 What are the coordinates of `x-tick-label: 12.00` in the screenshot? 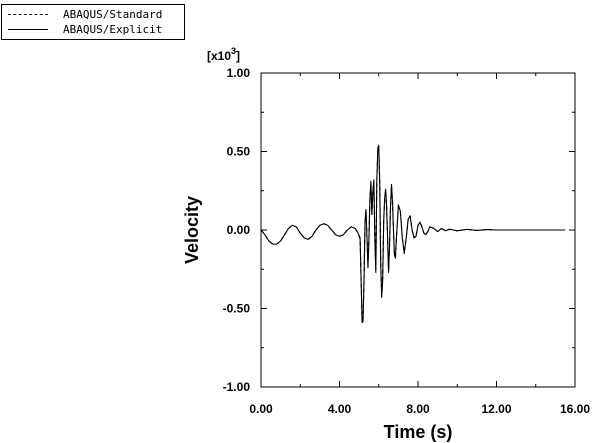 It's located at (496, 409).